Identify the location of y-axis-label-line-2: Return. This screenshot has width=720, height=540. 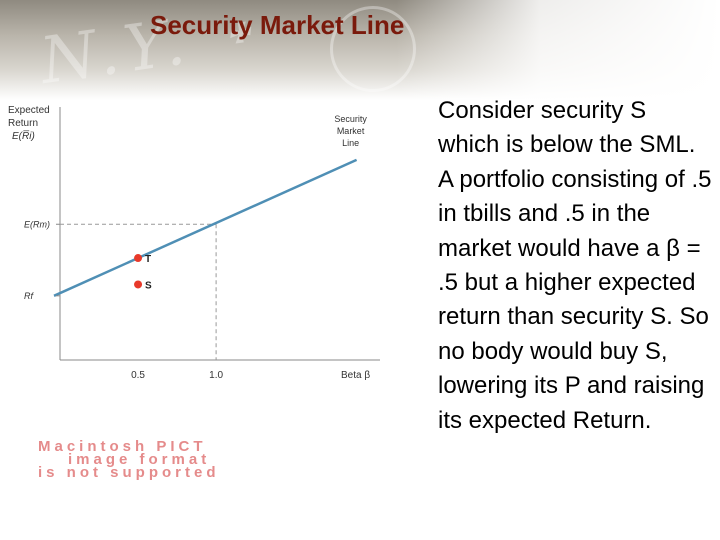
(23, 123).